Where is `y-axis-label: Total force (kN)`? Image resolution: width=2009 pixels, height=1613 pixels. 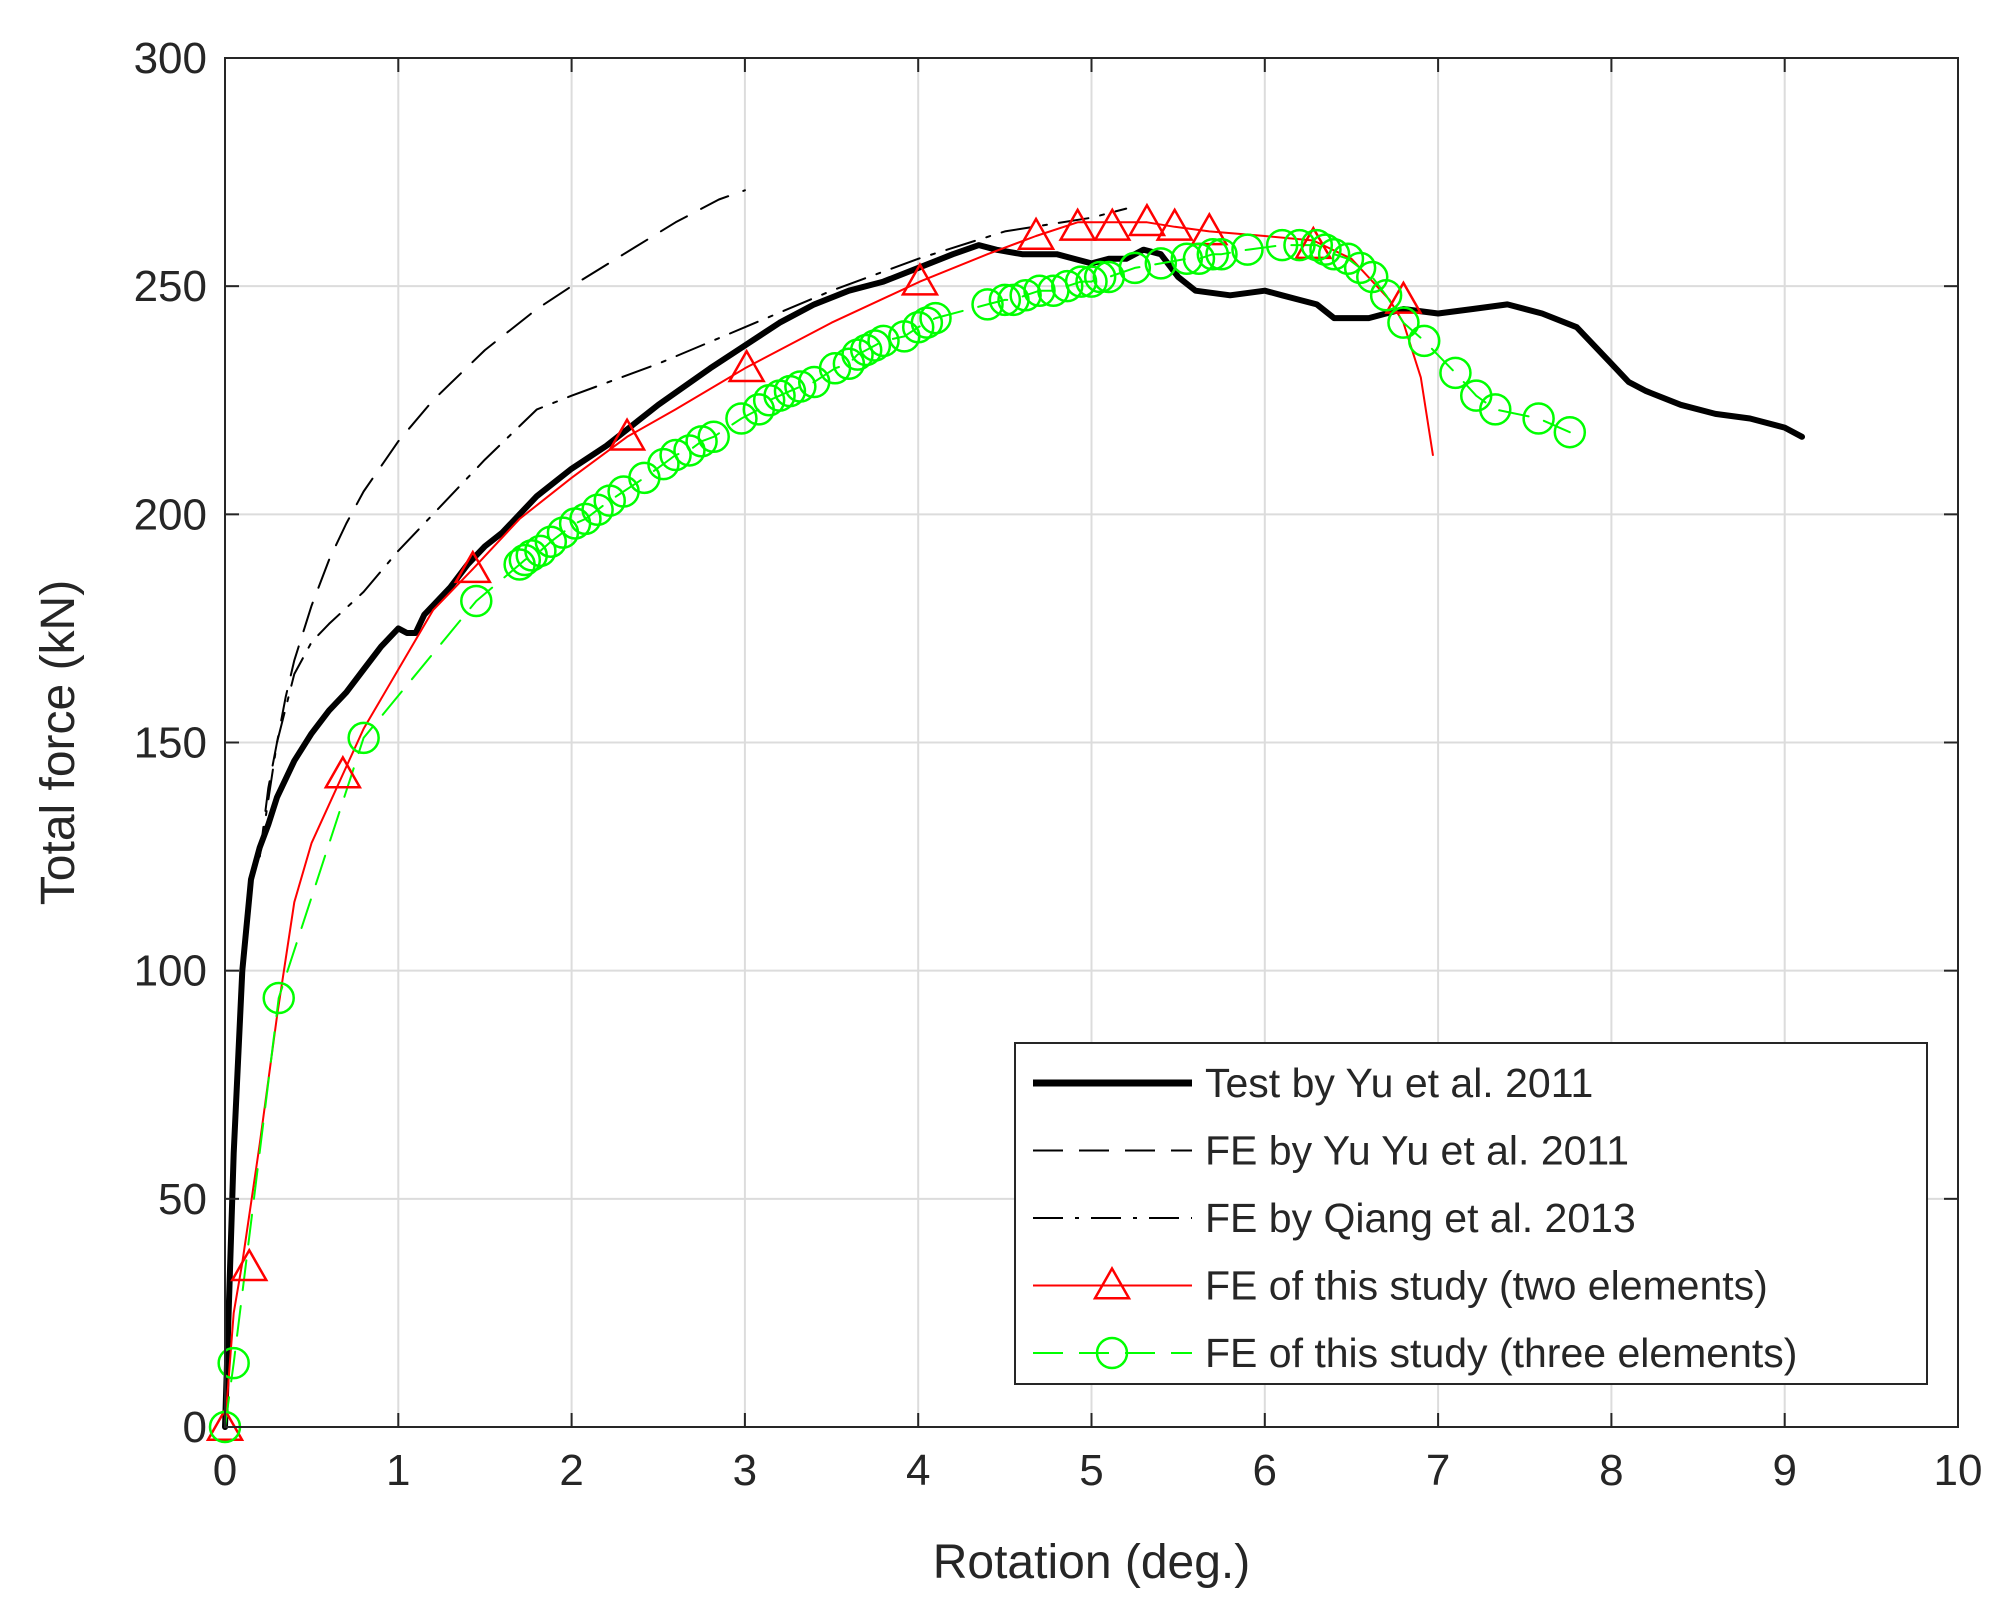 y-axis-label: Total force (kN) is located at coordinates (58, 742).